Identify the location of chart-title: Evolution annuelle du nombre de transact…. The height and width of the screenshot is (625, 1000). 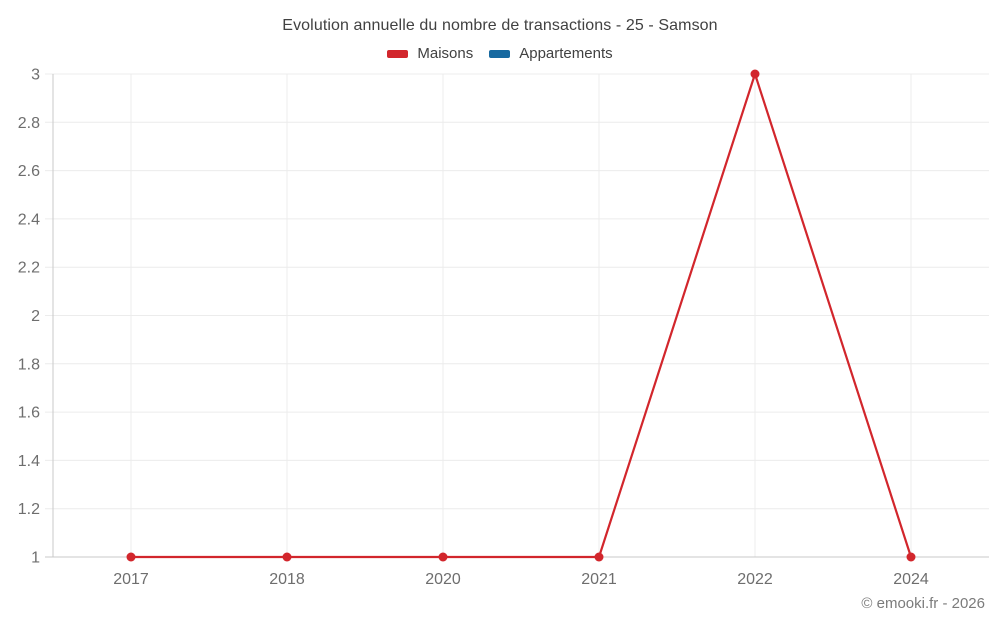
(500, 25).